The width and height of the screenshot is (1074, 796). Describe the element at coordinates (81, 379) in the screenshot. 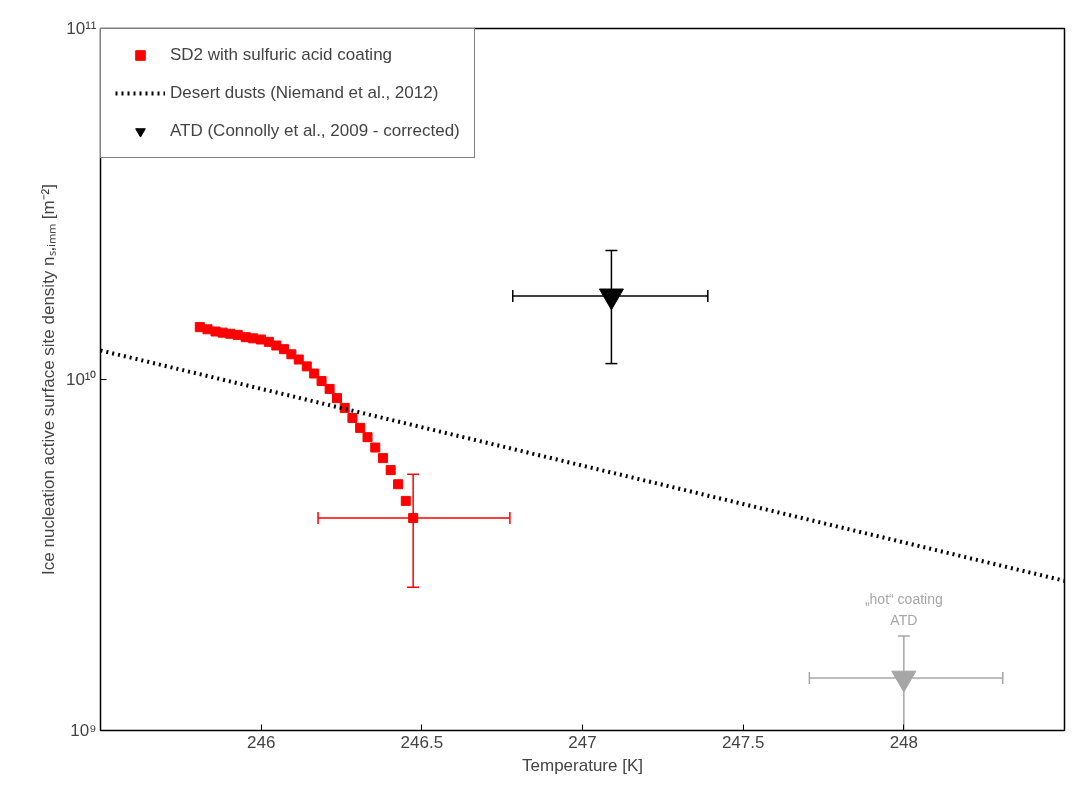

I see `y-tick-label: 10¹⁰` at that location.